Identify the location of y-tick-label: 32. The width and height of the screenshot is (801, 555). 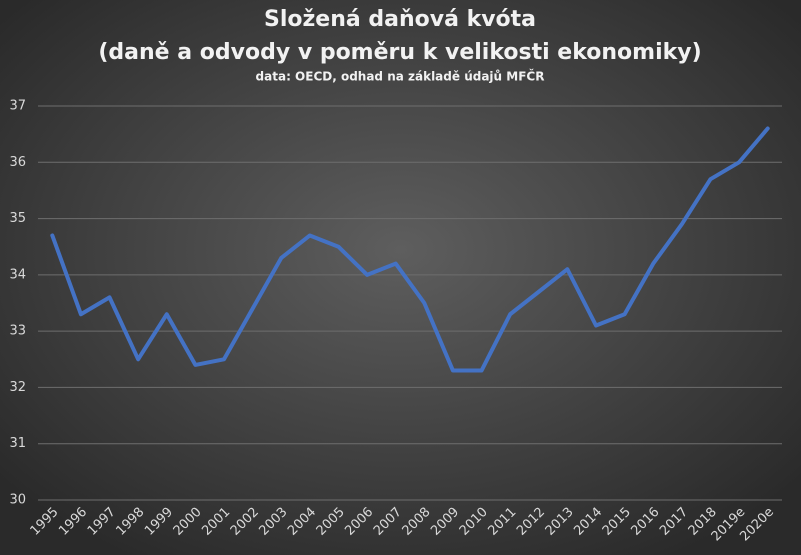
(17, 387).